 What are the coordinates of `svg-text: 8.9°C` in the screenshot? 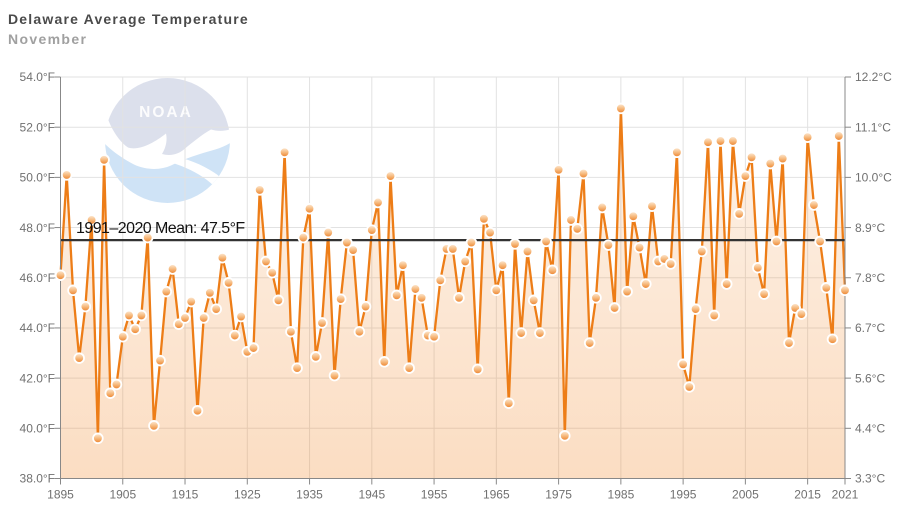 It's located at (870, 228).